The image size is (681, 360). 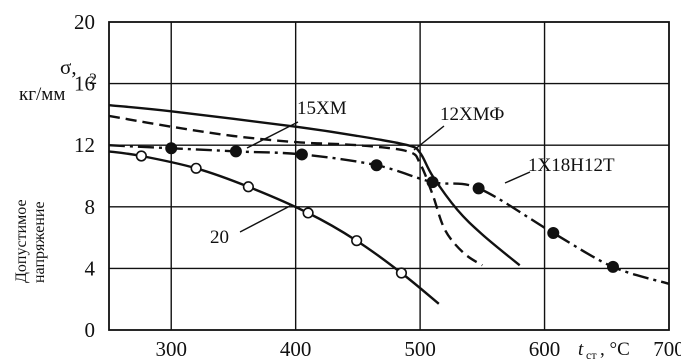 What do you see at coordinates (322, 108) in the screenshot?
I see `label-15xm: 15ХМ` at bounding box center [322, 108].